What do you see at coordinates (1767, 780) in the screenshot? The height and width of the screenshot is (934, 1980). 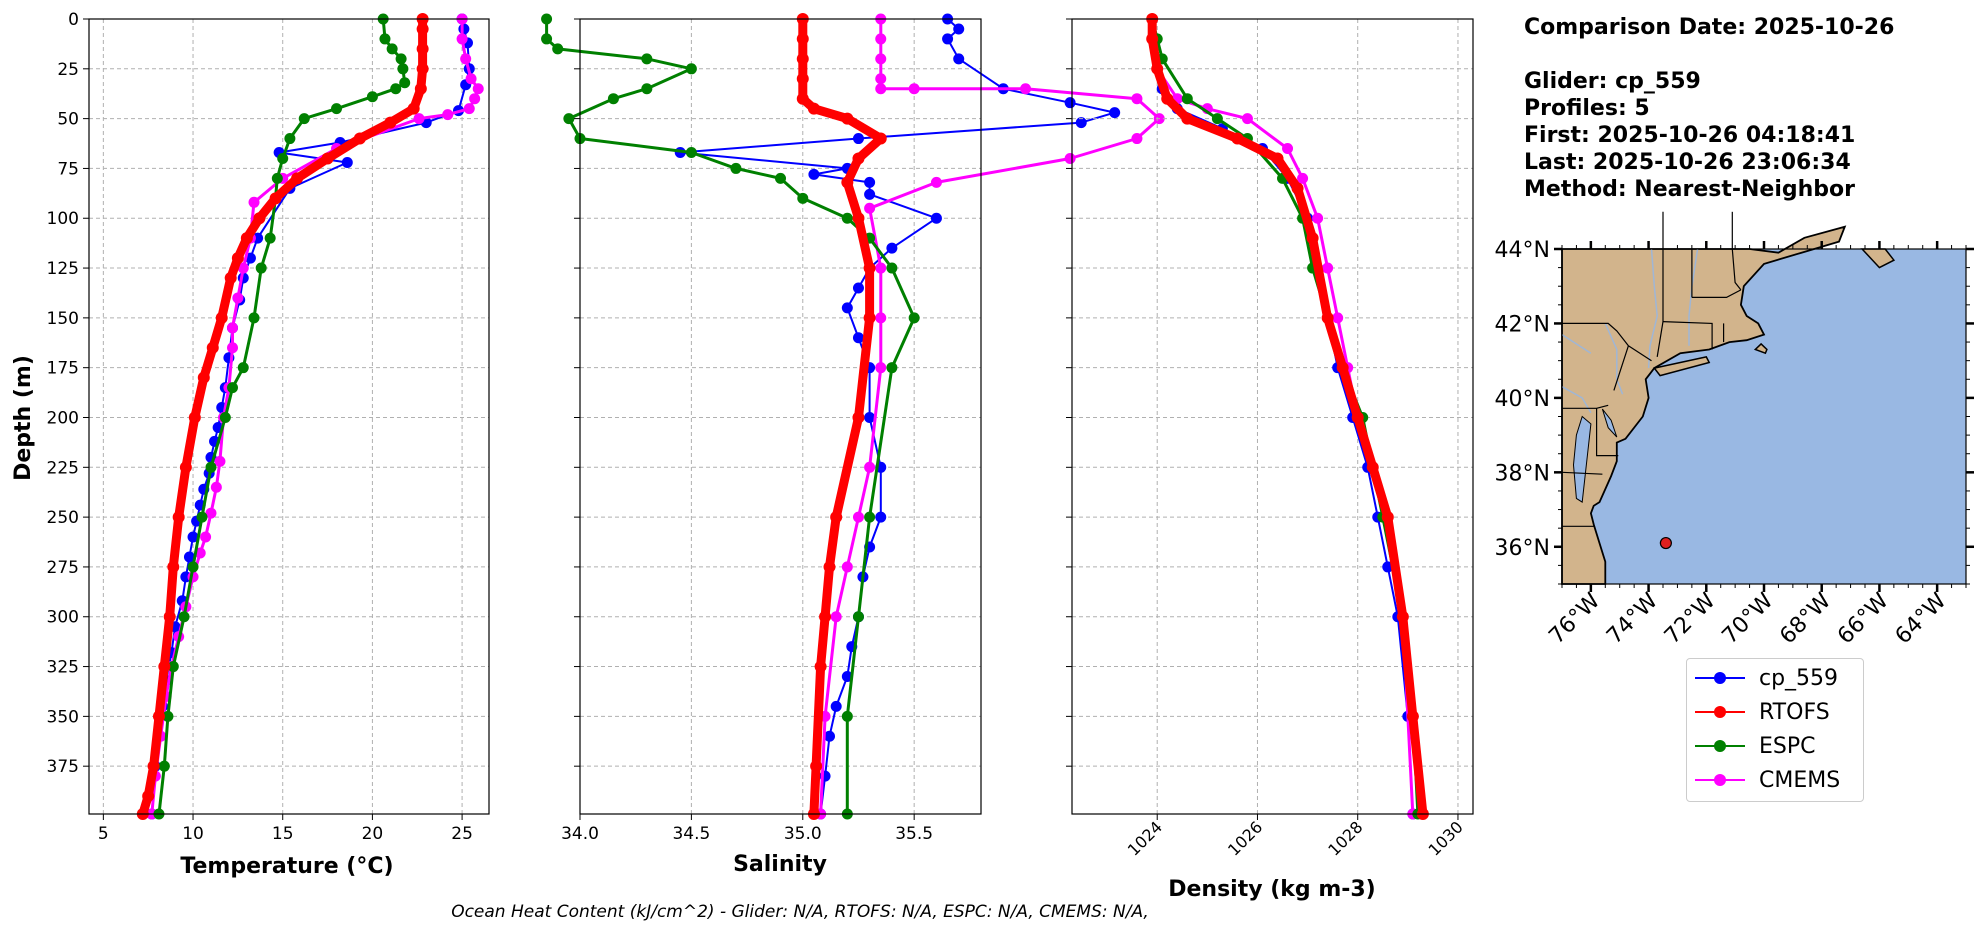 I see `legend-item: CMEMS` at bounding box center [1767, 780].